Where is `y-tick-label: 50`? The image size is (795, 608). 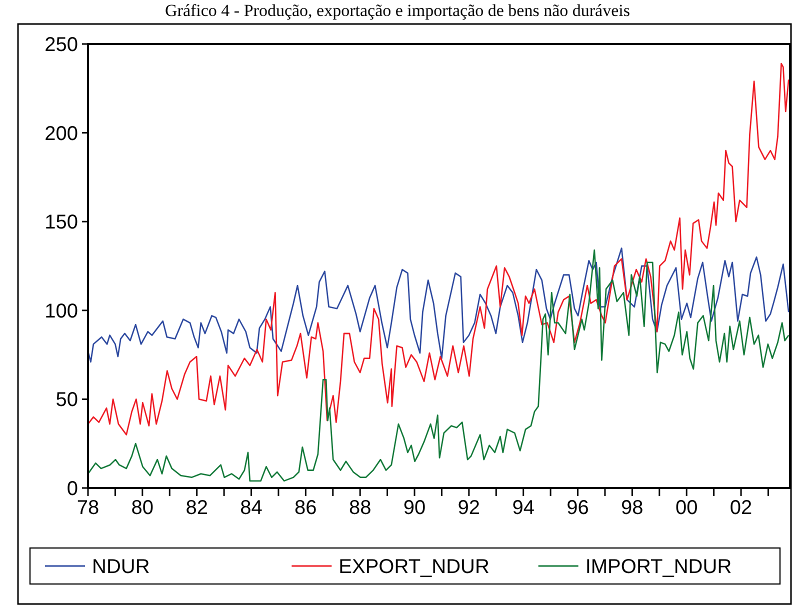 y-tick-label: 50 is located at coordinates (67, 400).